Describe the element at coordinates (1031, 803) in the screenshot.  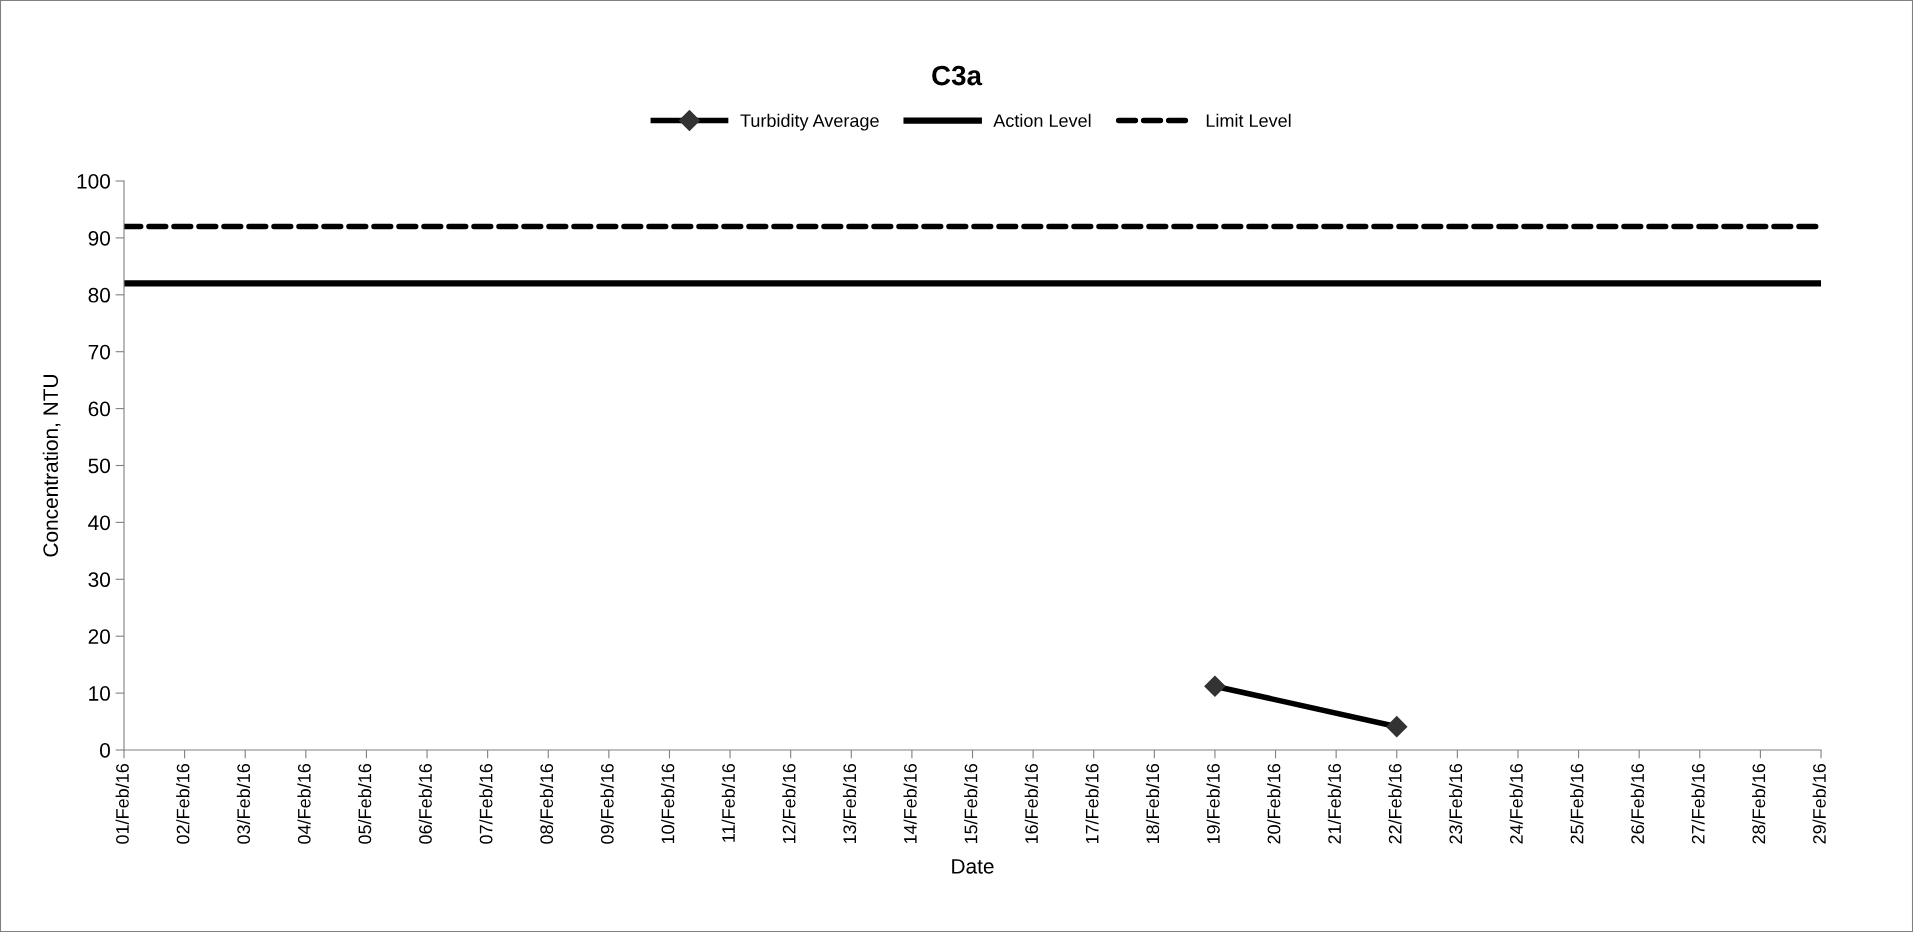
I see `x-tick-label: 16/Feb/16` at that location.